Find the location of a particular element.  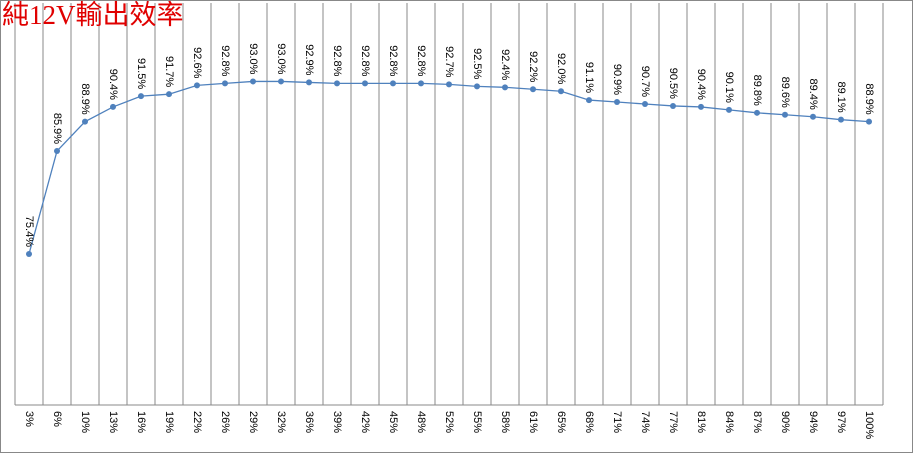

x-tick-label: 32% is located at coordinates (281, 422).